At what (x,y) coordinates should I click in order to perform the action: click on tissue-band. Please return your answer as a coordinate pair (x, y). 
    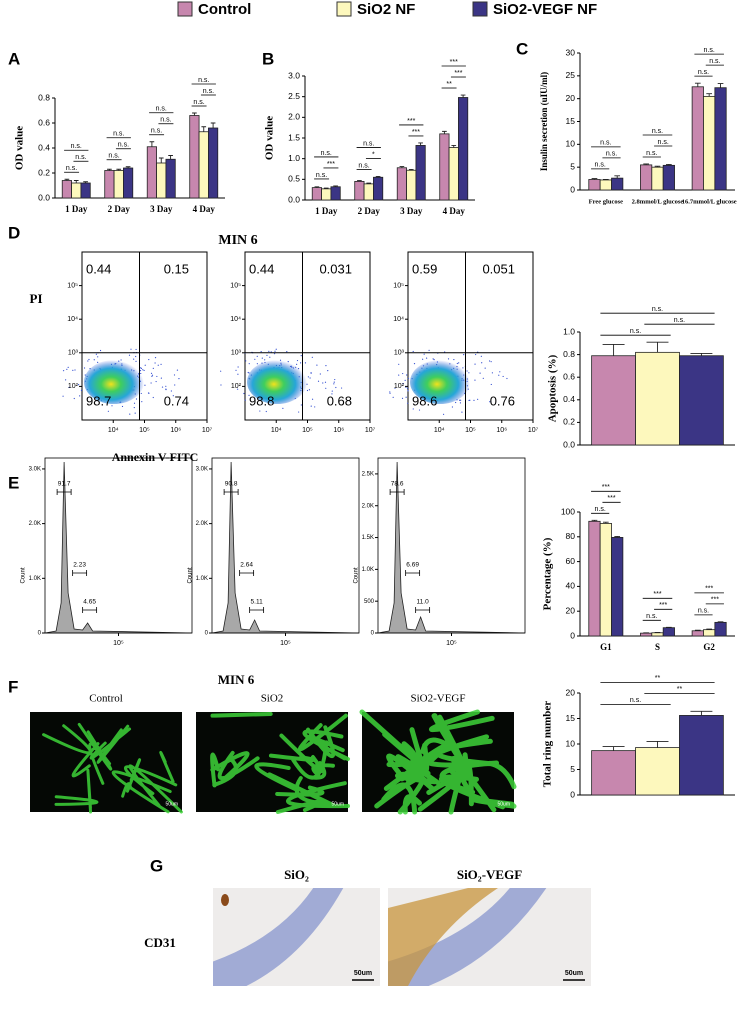
    Looking at the image, I should click on (467, 937).